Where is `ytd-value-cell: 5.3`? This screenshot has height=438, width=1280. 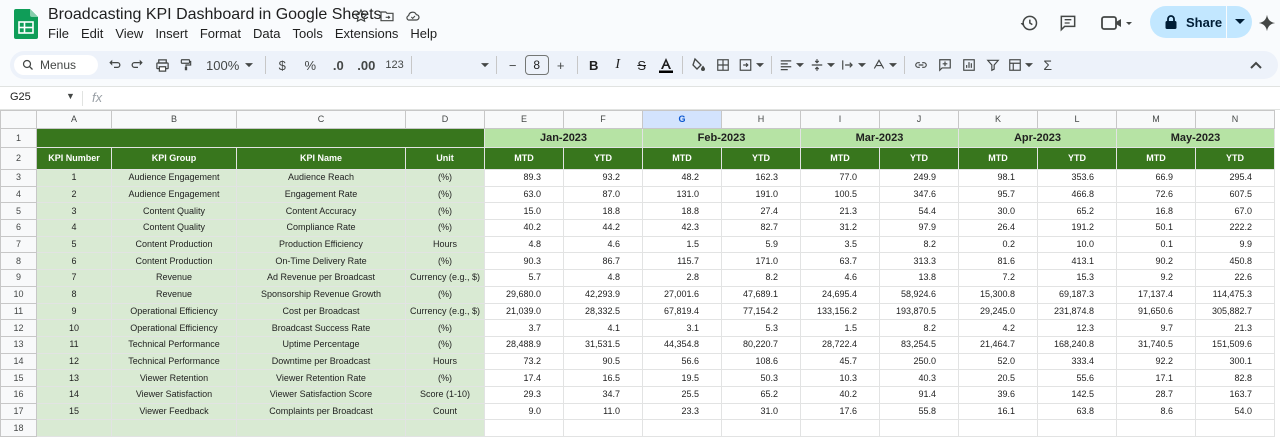
ytd-value-cell: 5.3 is located at coordinates (761, 328).